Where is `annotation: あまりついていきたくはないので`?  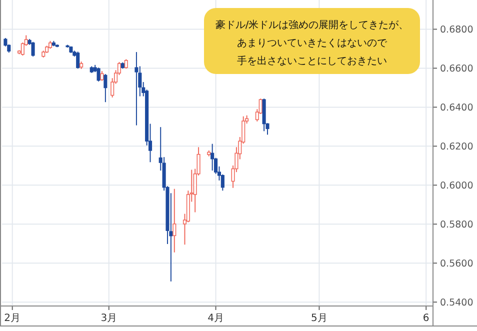
annotation: あまりついていきたくはないので is located at coordinates (312, 43).